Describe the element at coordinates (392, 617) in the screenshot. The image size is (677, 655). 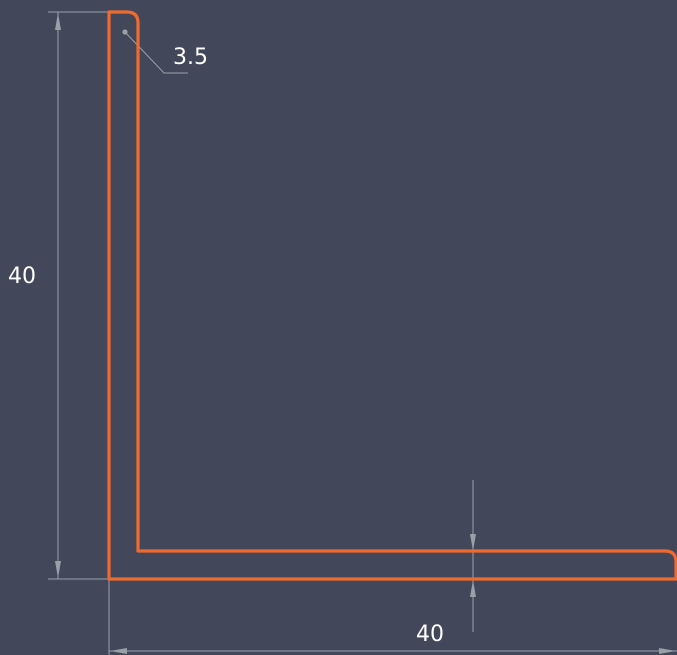
I see `width-dimension: 40` at that location.